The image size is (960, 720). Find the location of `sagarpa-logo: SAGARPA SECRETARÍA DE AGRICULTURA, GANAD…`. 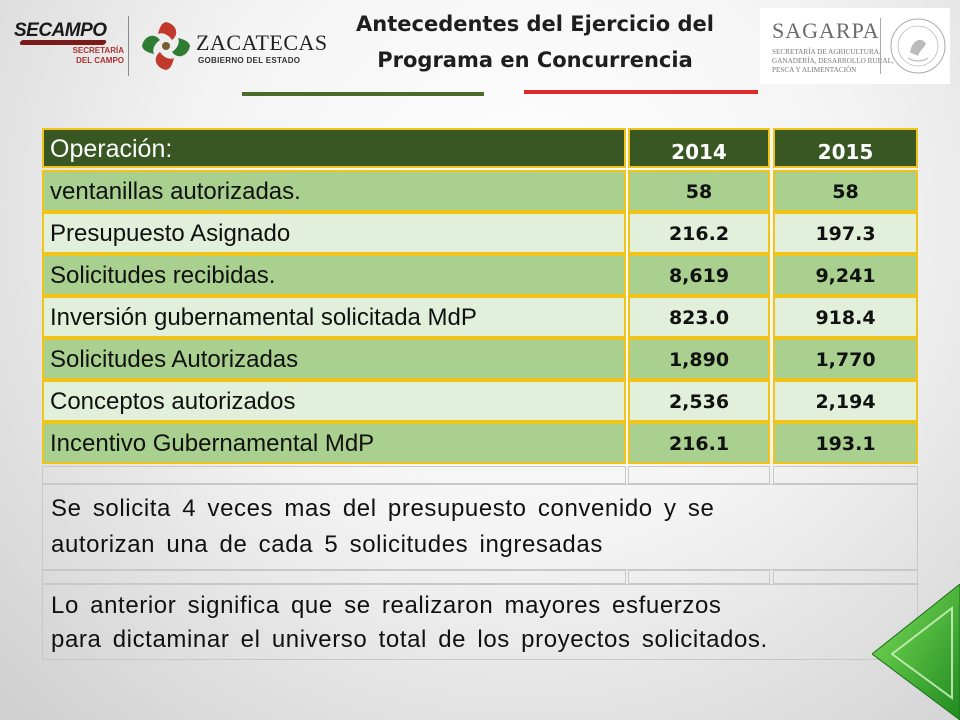

sagarpa-logo: SAGARPA SECRETARÍA DE AGRICULTURA, GANAD… is located at coordinates (855, 46).